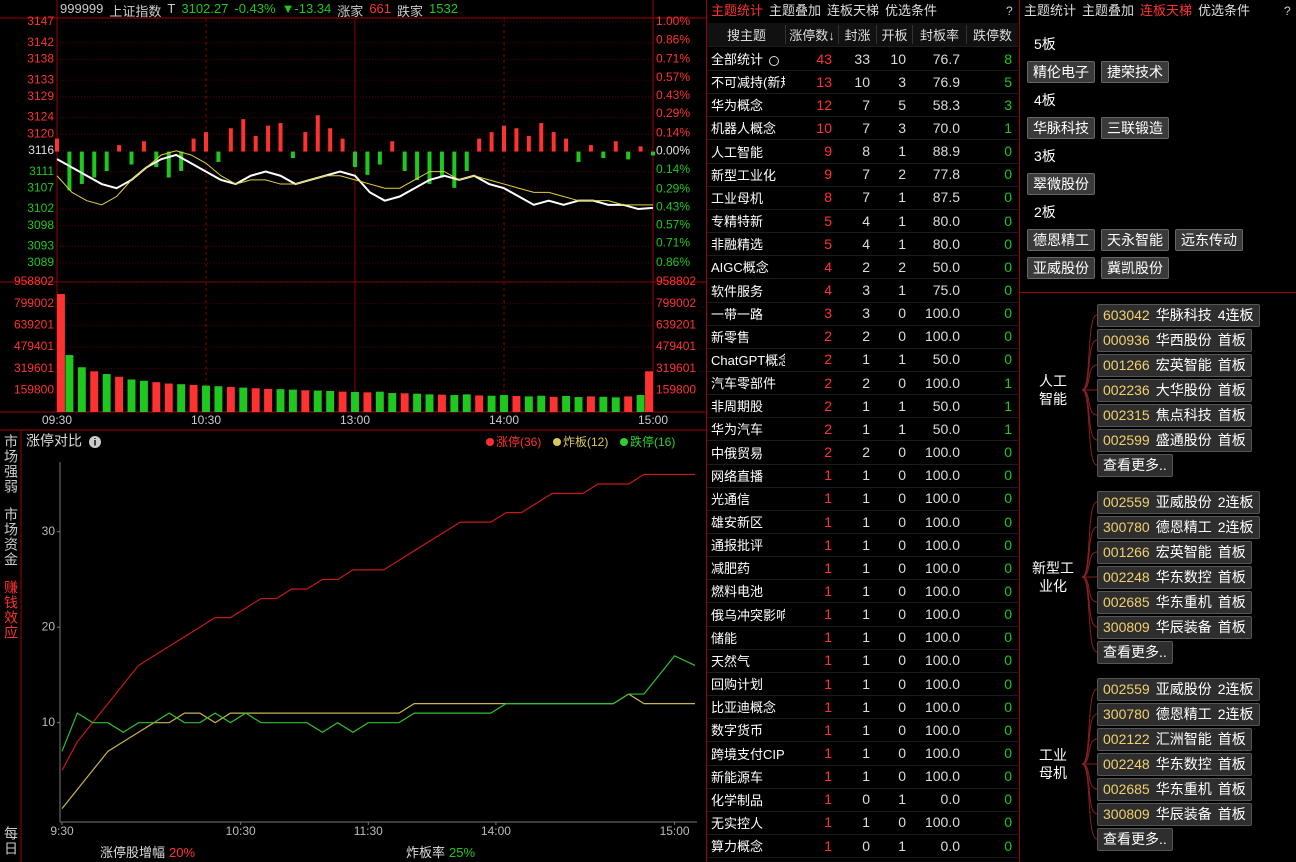 The image size is (1296, 862). I want to click on table-row: 中俄贸易 2 2 0 100.0 0, so click(862, 453).